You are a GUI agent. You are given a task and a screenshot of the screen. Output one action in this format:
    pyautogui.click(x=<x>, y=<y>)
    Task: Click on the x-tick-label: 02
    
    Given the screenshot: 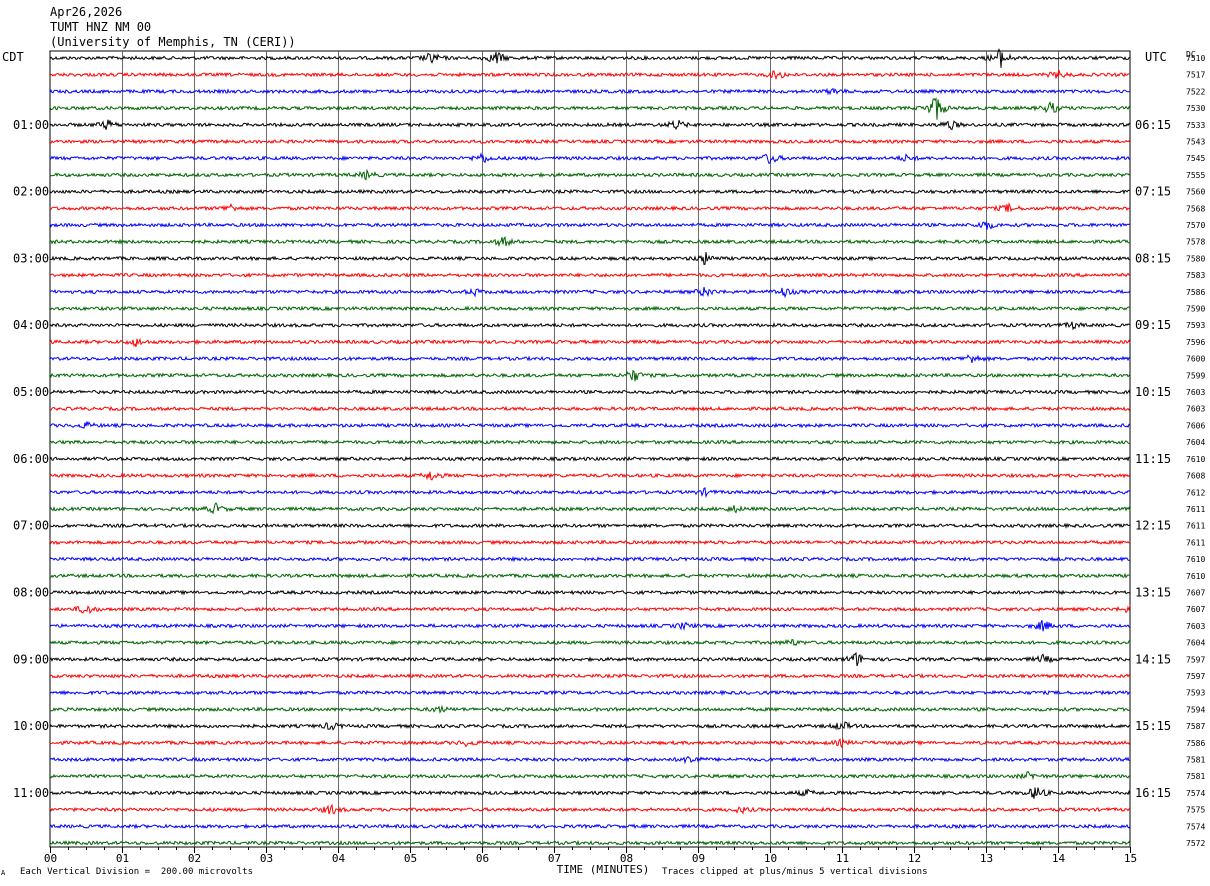 What is the action you would take?
    pyautogui.click(x=194, y=858)
    